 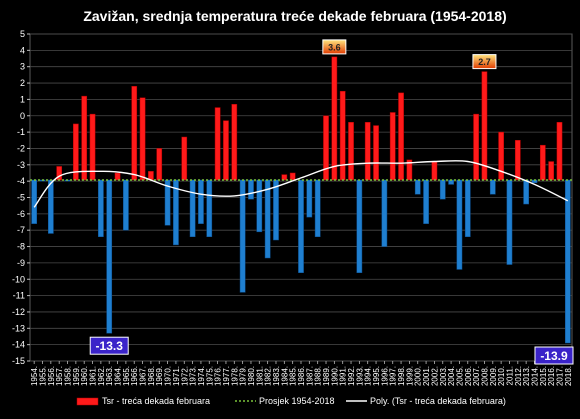 What do you see at coordinates (226, 150) in the screenshot?
I see `bar-1977` at bounding box center [226, 150].